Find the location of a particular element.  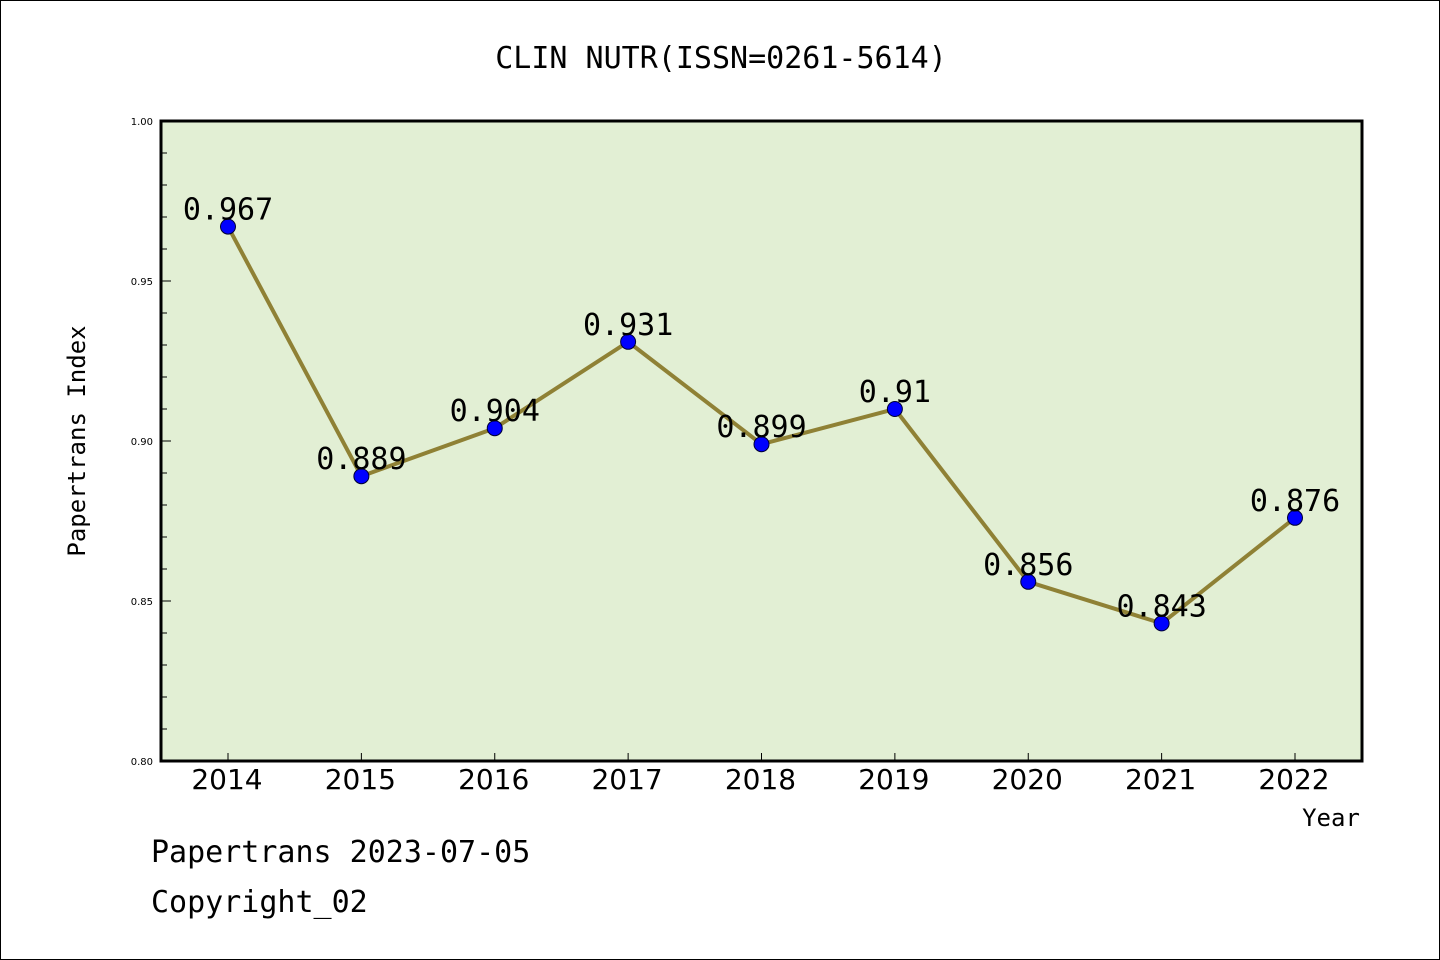

x-tick-label: 2016 is located at coordinates (493, 779).